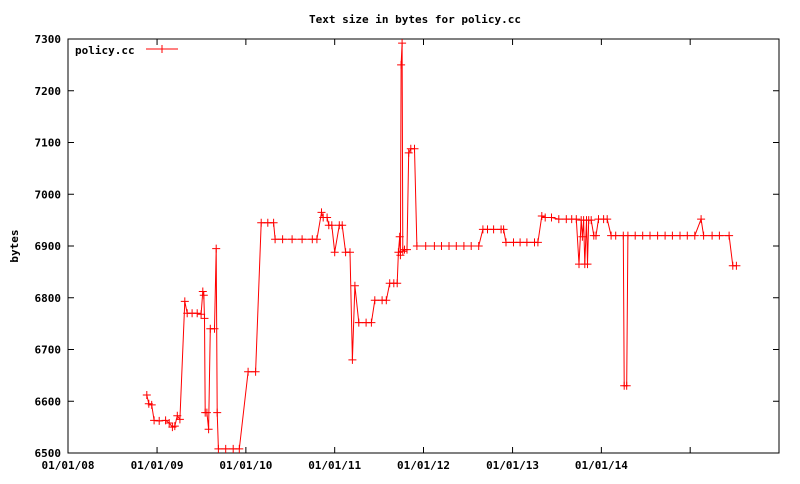 The height and width of the screenshot is (484, 800). What do you see at coordinates (48, 143) in the screenshot?
I see `y-tick-label: 7100` at bounding box center [48, 143].